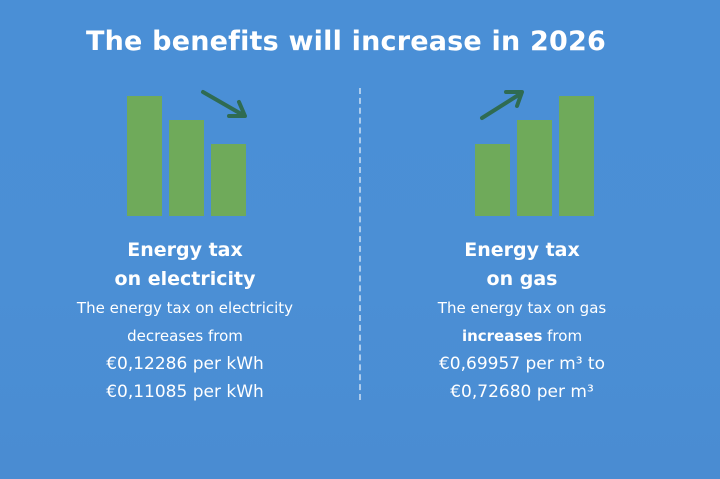  What do you see at coordinates (185, 265) in the screenshot?
I see `electricity-heading: Energy tax on electricity` at bounding box center [185, 265].